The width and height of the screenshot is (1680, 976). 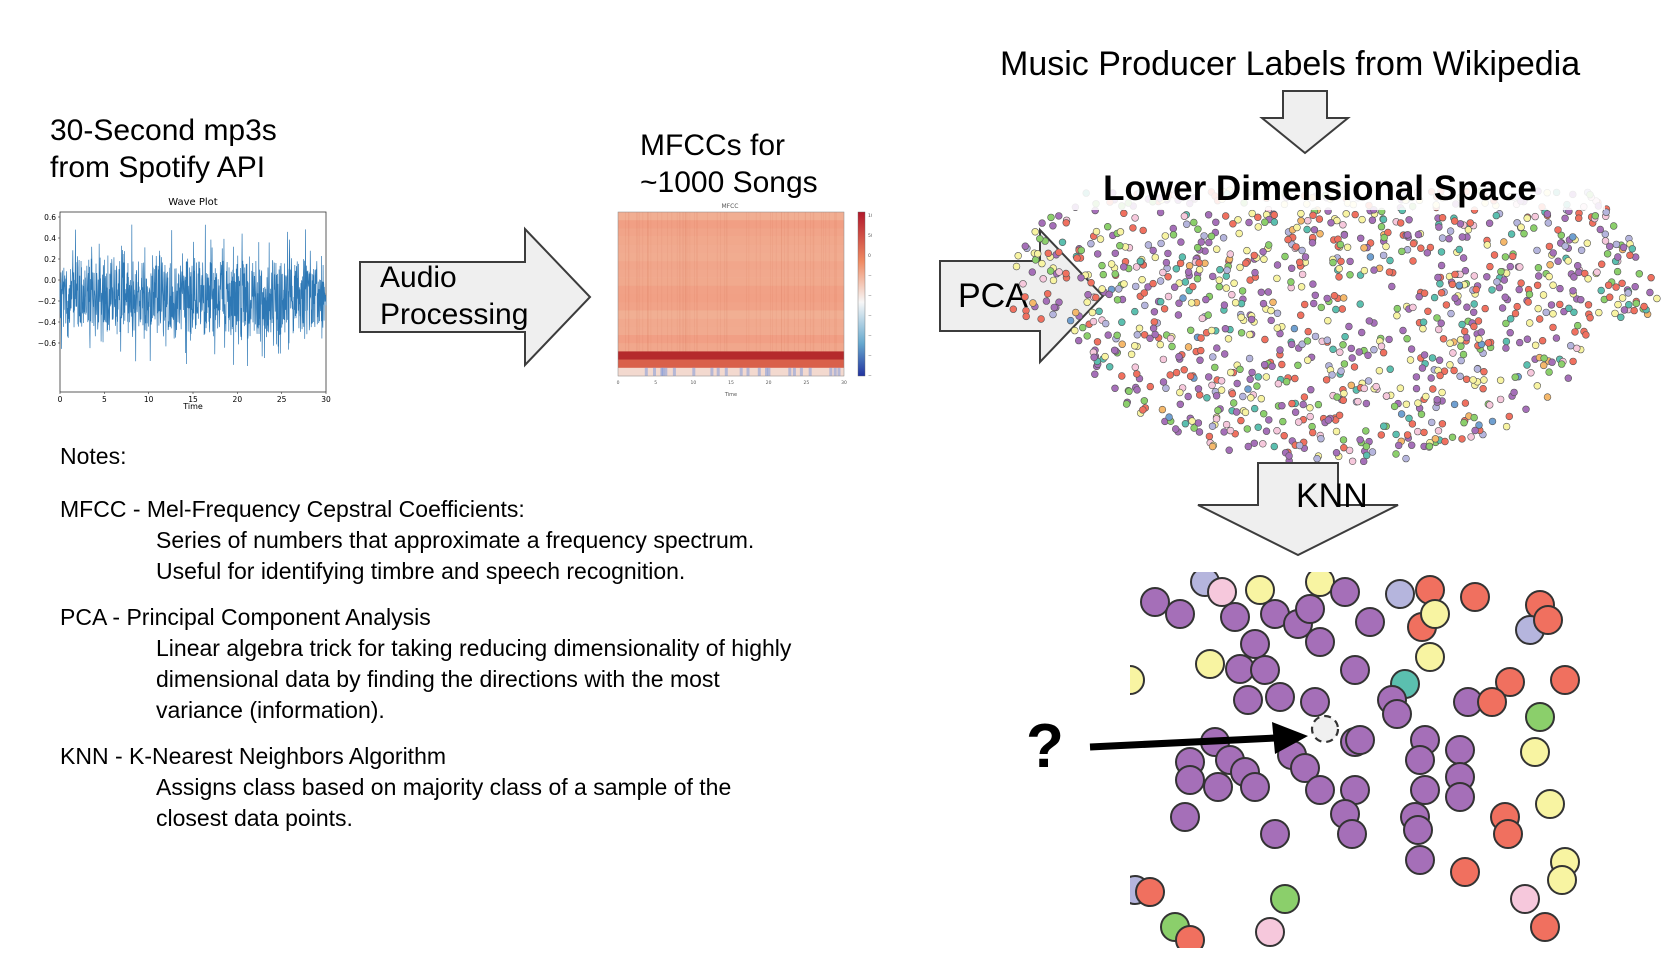 I want to click on mfcc-caption: MFCCs for ~1000 Songs, so click(x=729, y=164).